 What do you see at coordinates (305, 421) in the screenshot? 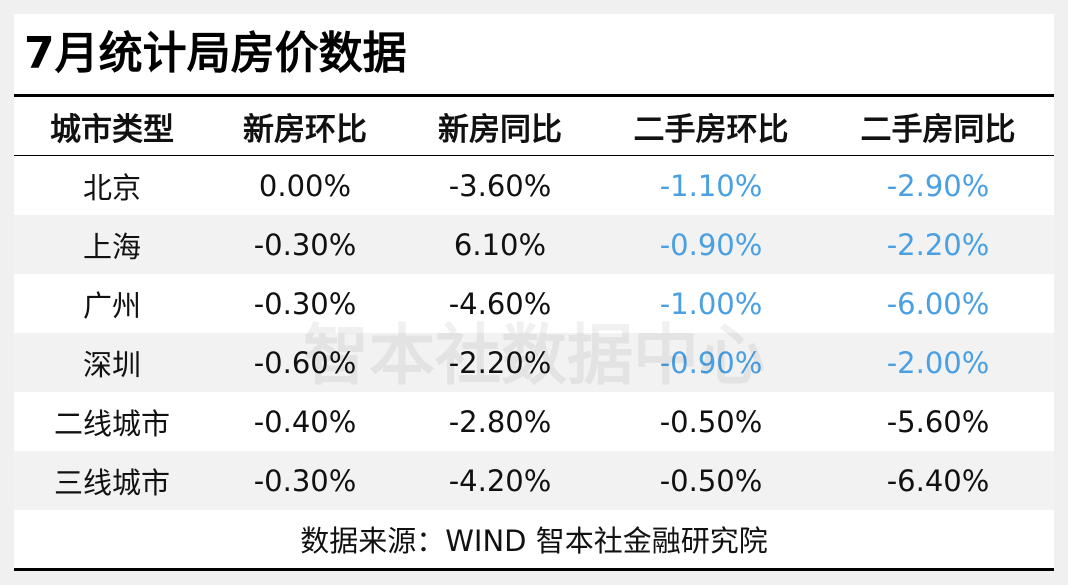
I see `table-cell: -0.40%` at bounding box center [305, 421].